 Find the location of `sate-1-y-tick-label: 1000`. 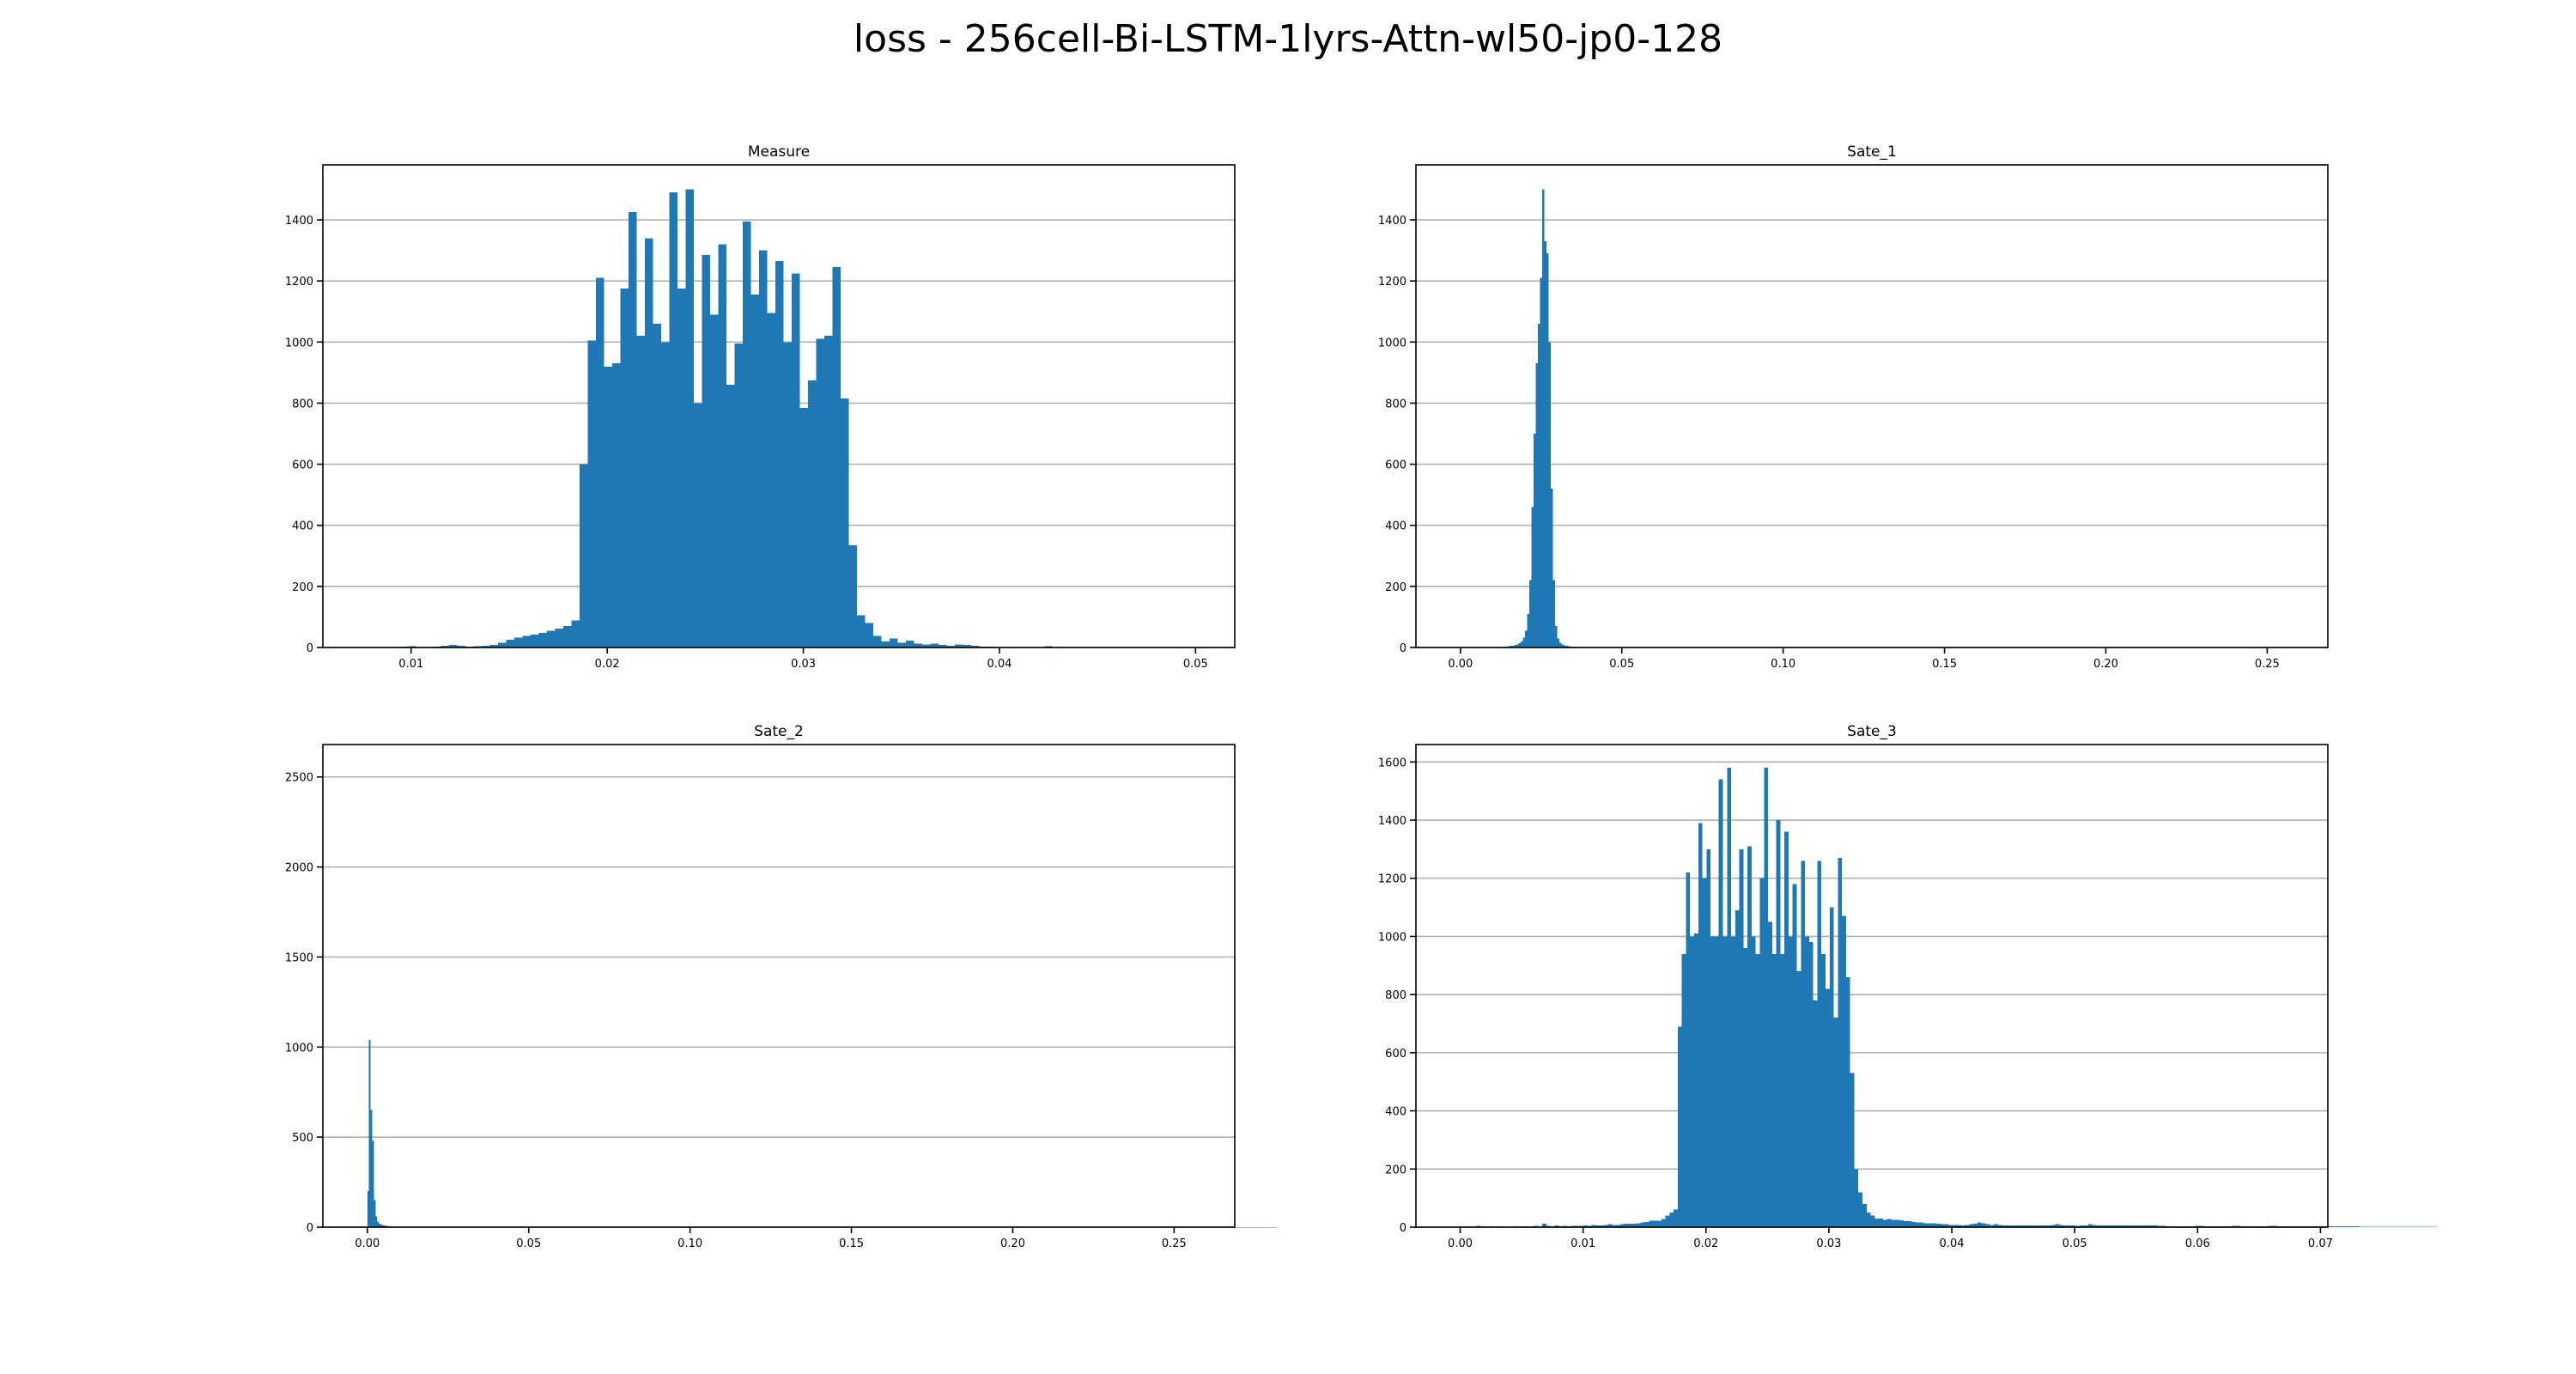

sate-1-y-tick-label: 1000 is located at coordinates (1392, 343).